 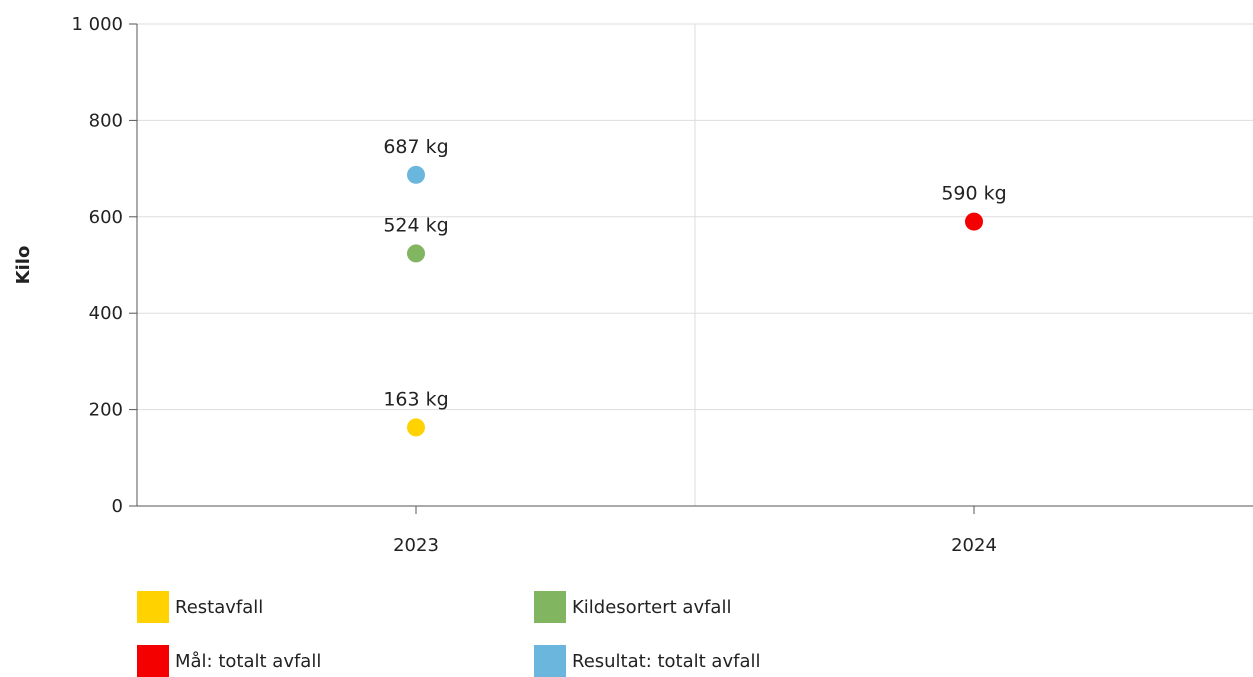 I want to click on data-label: 163 kg, so click(x=415, y=399).